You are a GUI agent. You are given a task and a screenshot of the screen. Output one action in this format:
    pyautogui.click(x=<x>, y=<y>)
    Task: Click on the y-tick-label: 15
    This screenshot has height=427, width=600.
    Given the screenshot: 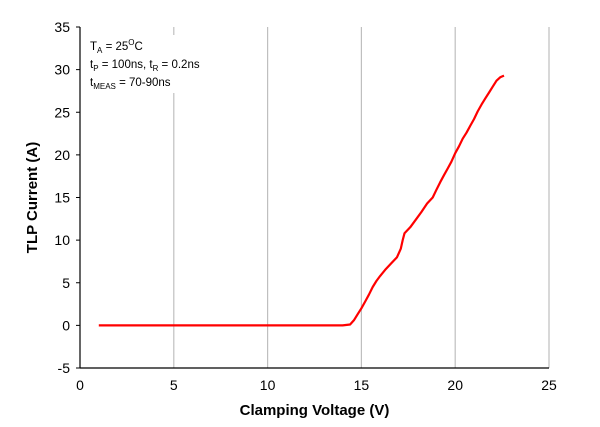 What is the action you would take?
    pyautogui.click(x=62, y=198)
    